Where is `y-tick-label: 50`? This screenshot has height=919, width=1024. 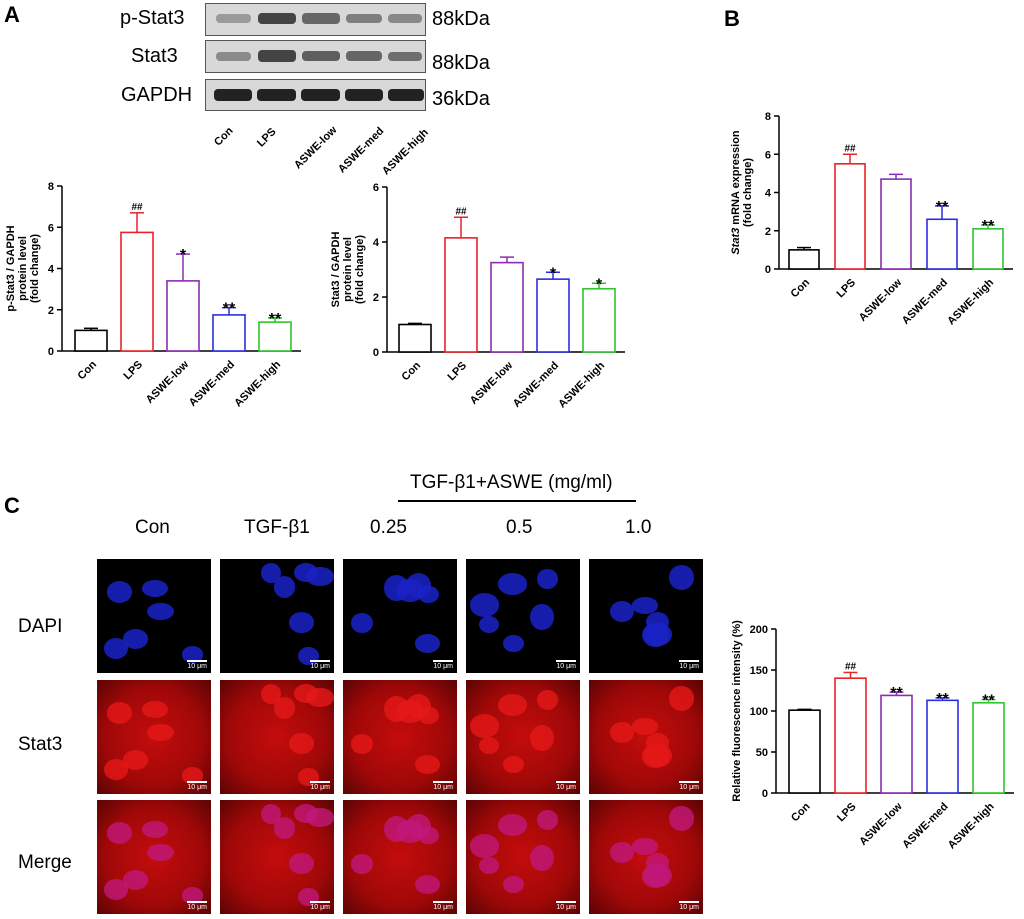
y-tick-label: 50 is located at coordinates (762, 753).